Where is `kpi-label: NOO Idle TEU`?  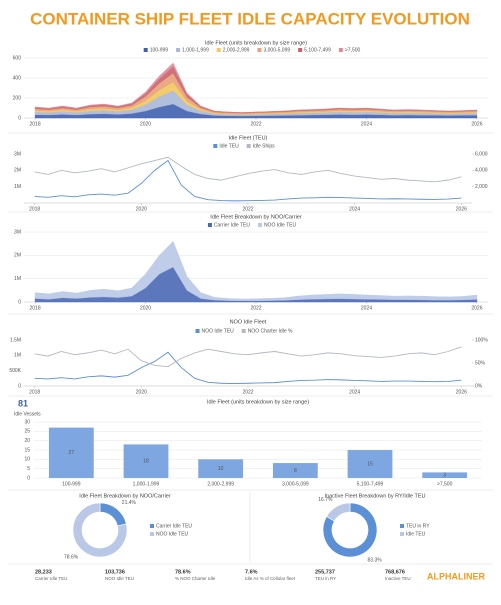 kpi-label: NOO Idle TEU is located at coordinates (119, 578).